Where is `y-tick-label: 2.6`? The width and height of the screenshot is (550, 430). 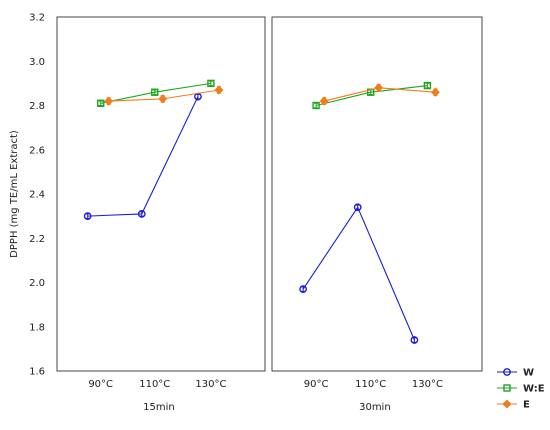
y-tick-label: 2.6 is located at coordinates (37, 150).